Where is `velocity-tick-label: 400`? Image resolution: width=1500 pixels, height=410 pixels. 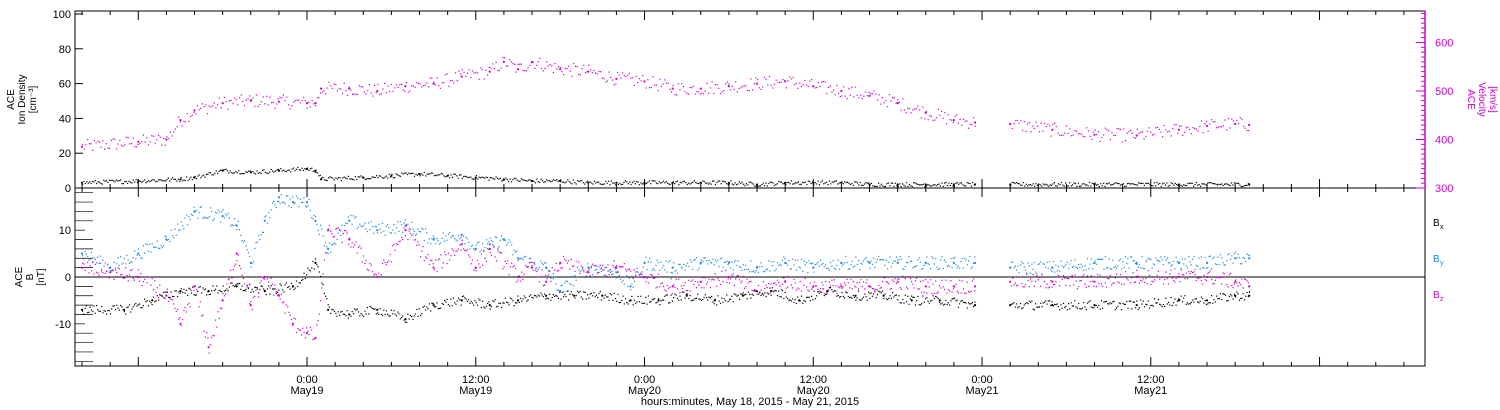
velocity-tick-label: 400 is located at coordinates (1444, 141).